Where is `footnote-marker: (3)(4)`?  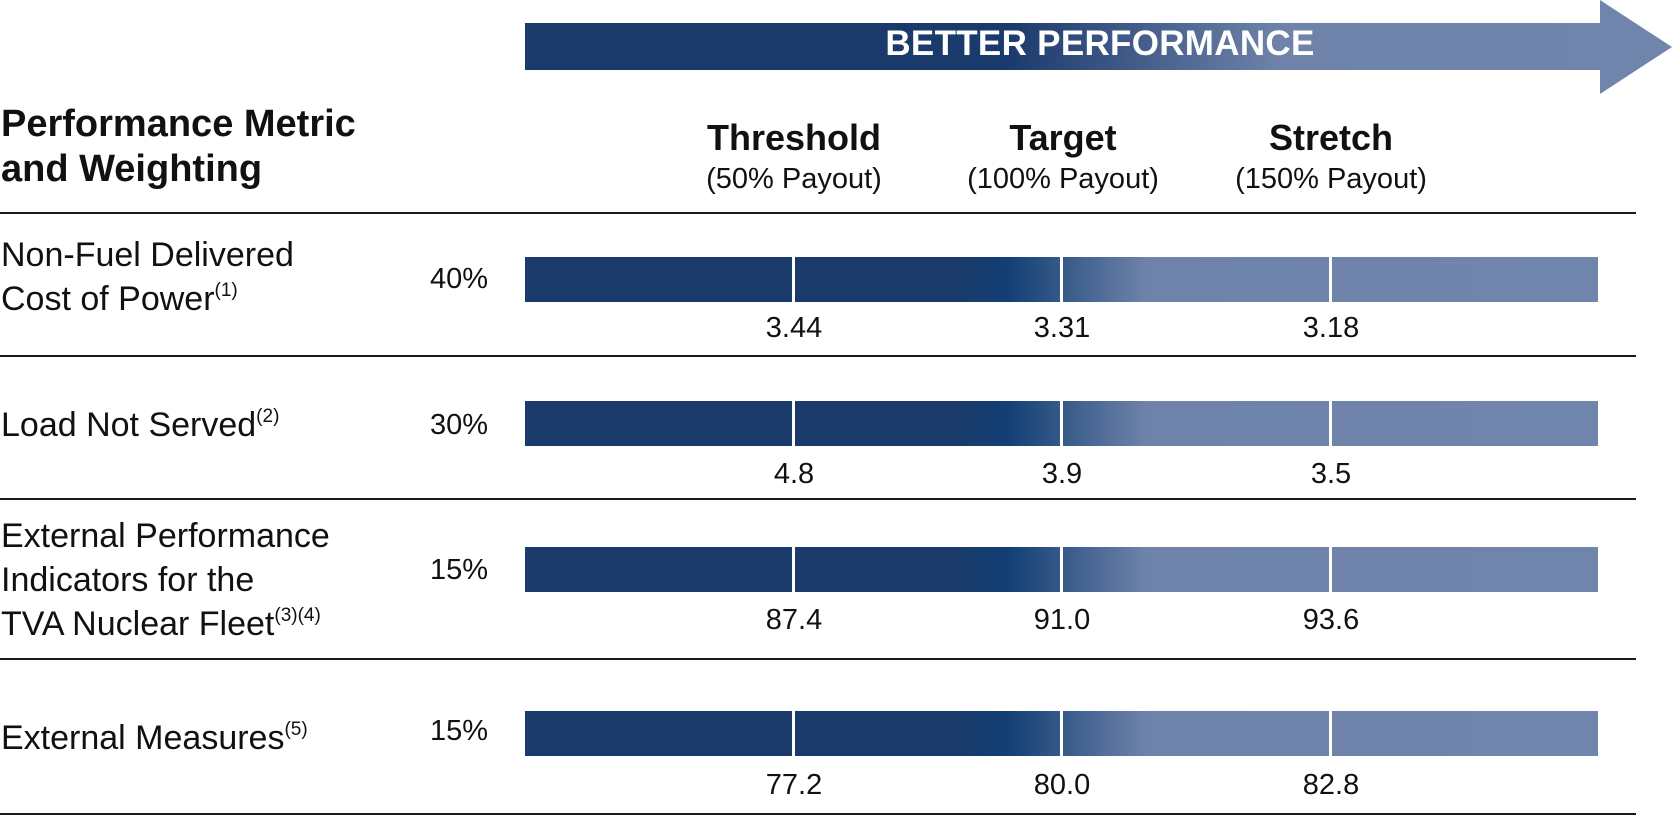
footnote-marker: (3)(4) is located at coordinates (297, 615).